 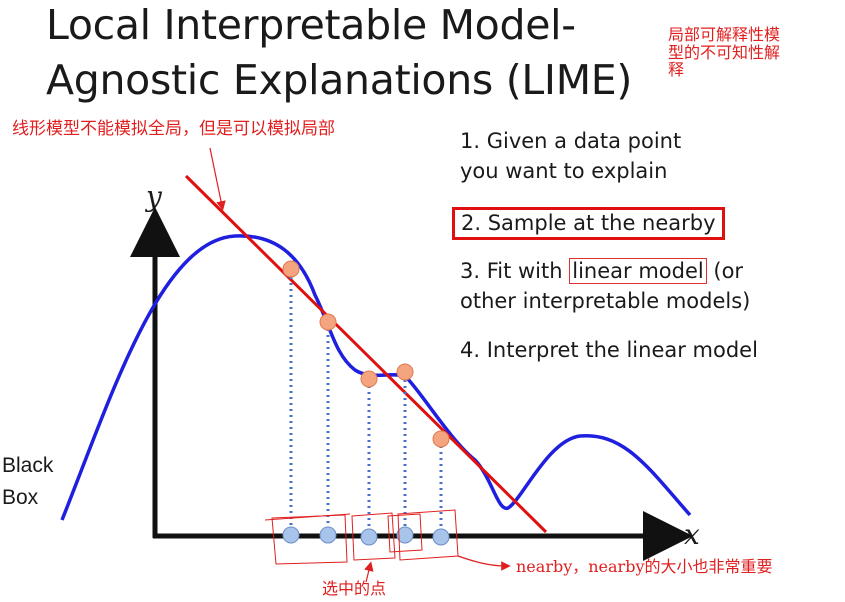 What do you see at coordinates (20, 497) in the screenshot?
I see `black-box-line: Box` at bounding box center [20, 497].